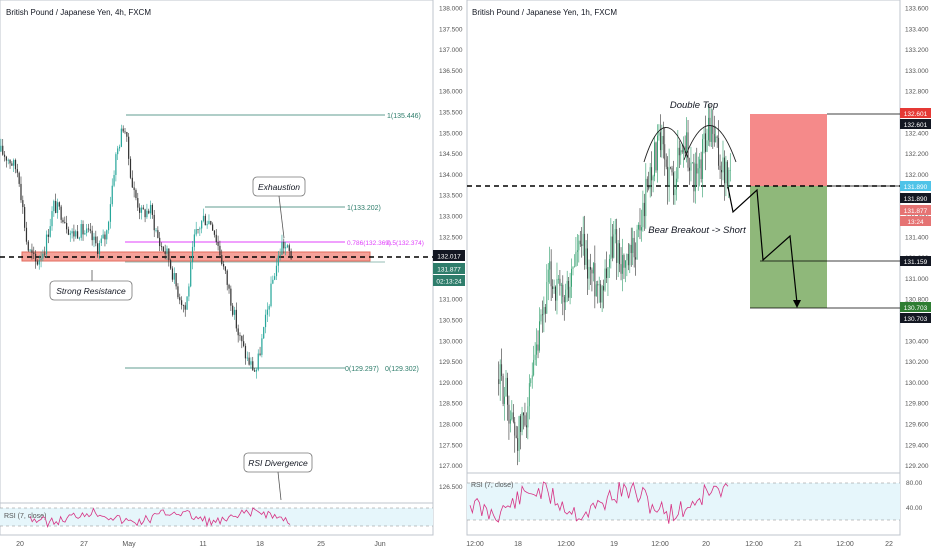 This screenshot has width=932, height=555. Describe the element at coordinates (402, 369) in the screenshot. I see `fib-label-zero-b: 0(129.302)` at that location.